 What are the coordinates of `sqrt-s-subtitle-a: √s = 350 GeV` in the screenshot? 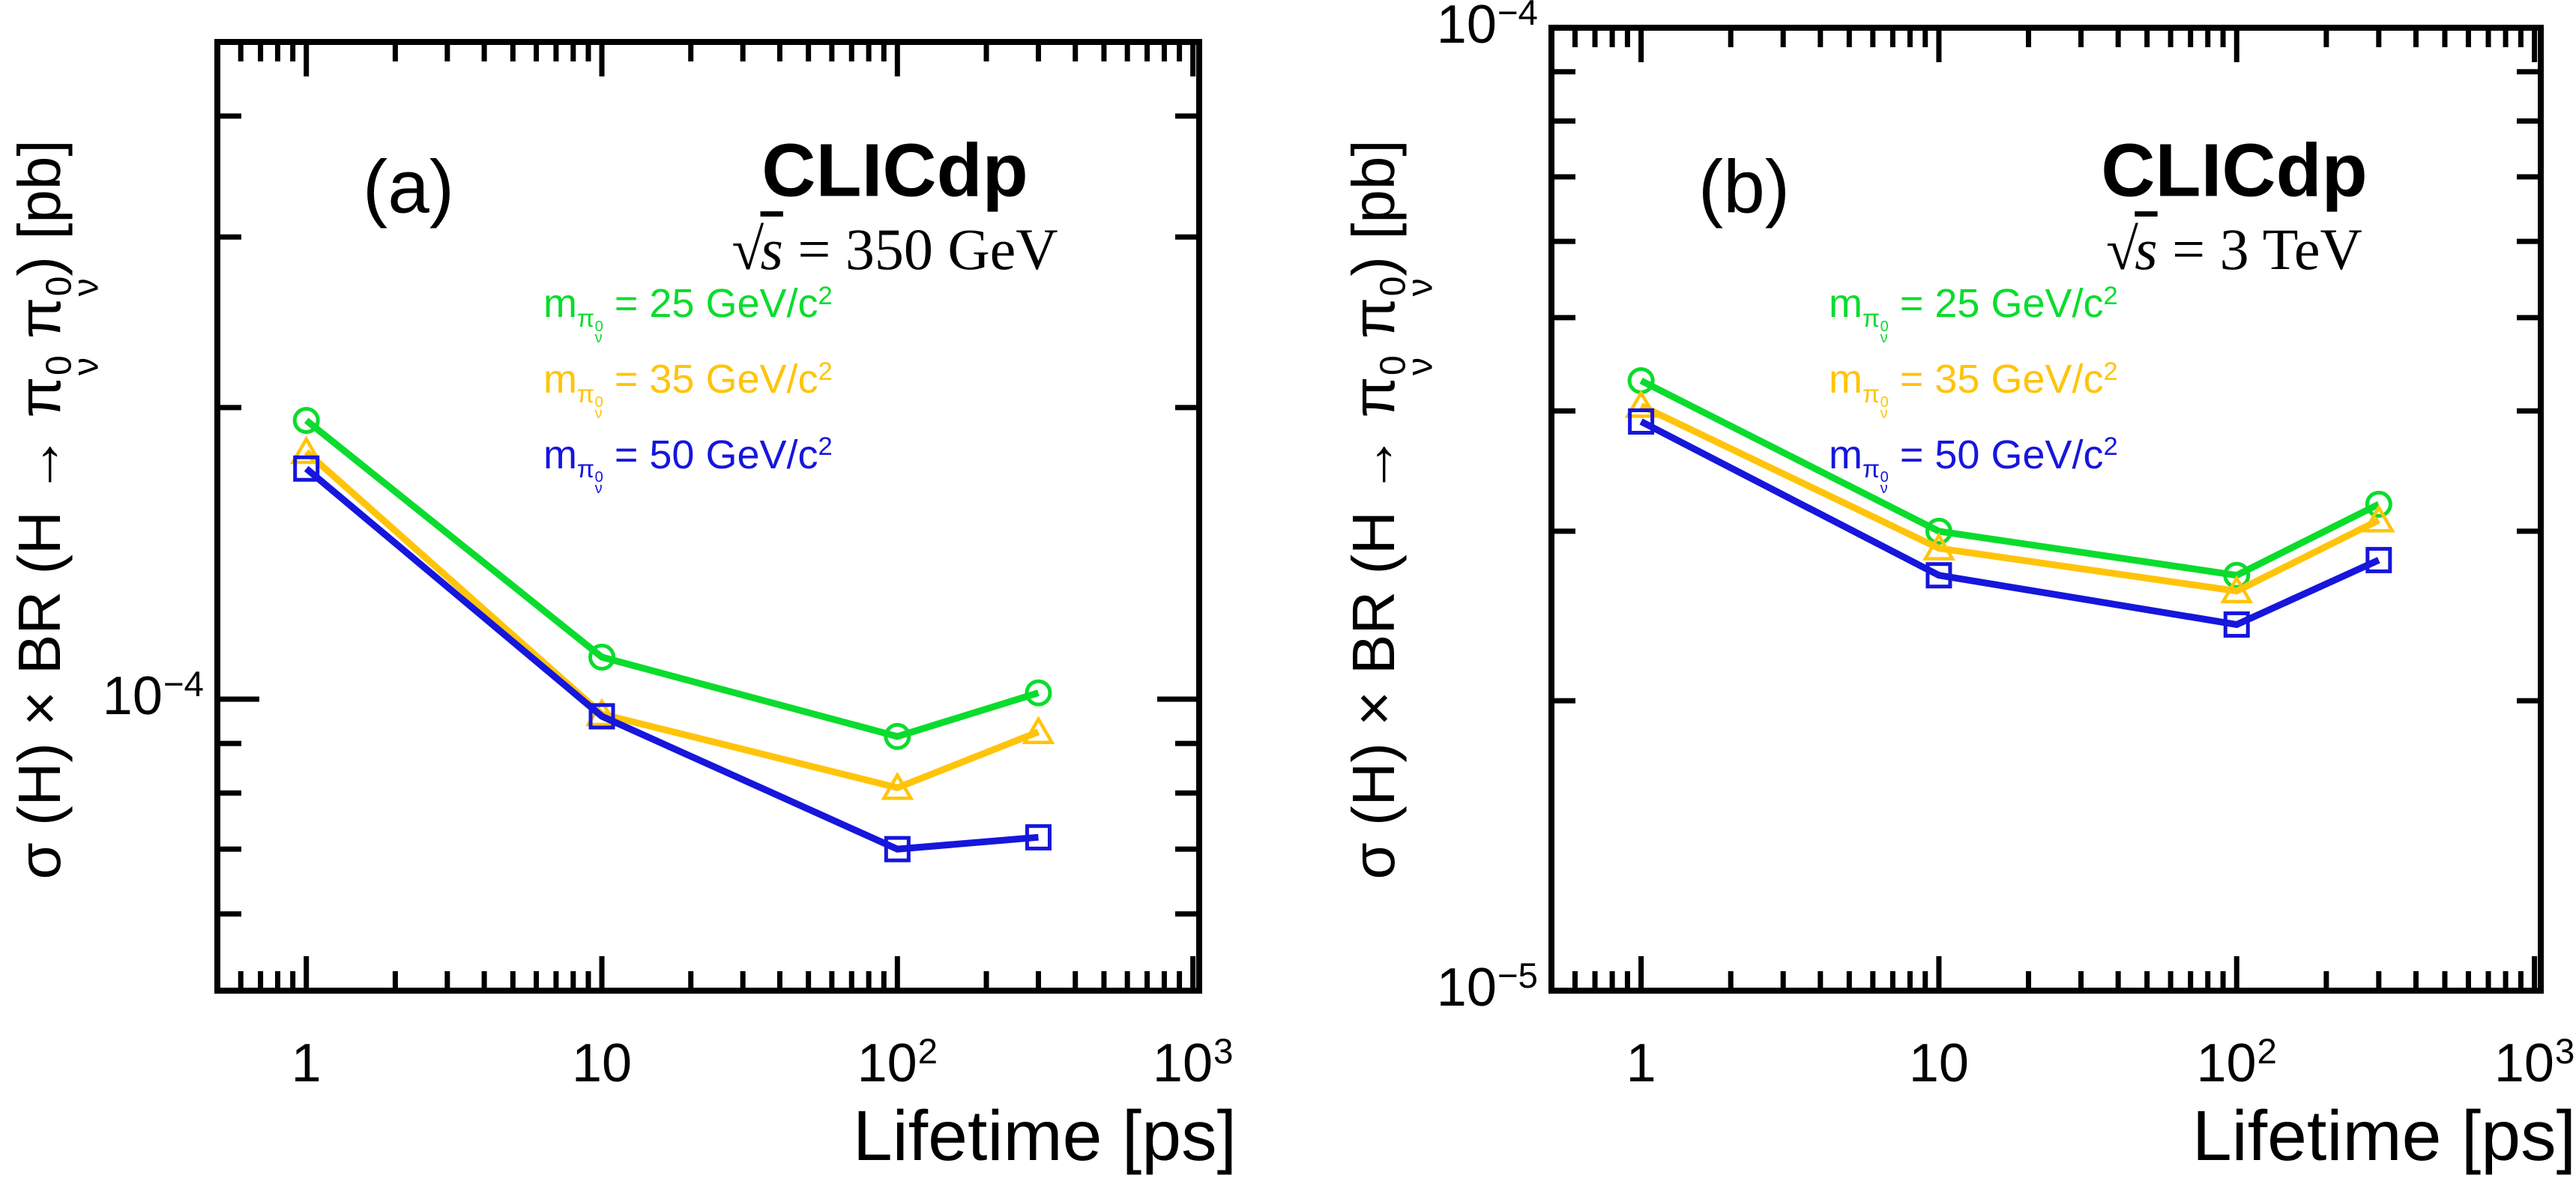 It's located at (895, 250).